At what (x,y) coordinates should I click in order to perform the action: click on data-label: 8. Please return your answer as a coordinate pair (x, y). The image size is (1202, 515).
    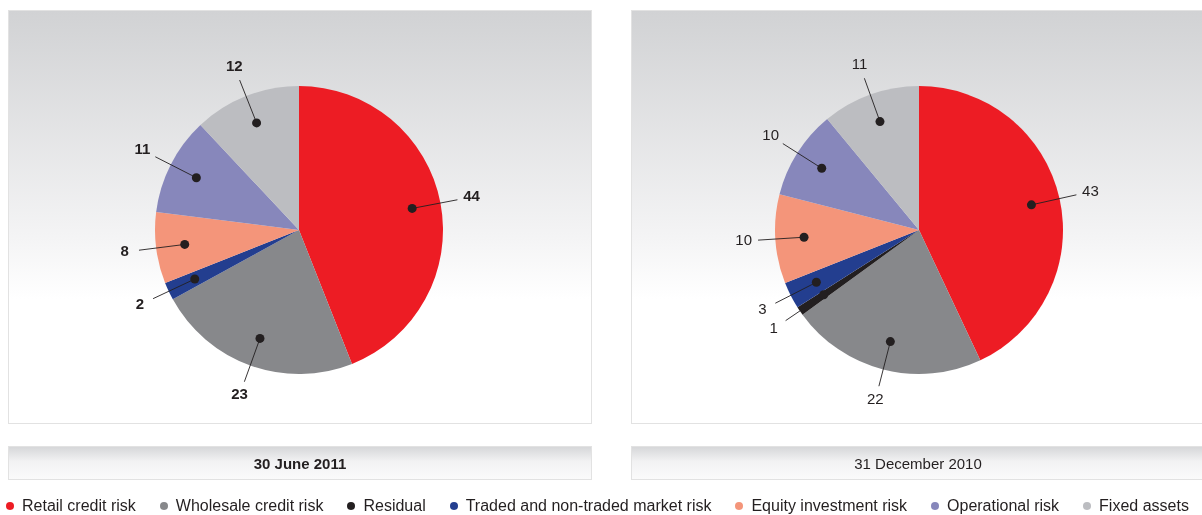
    Looking at the image, I should click on (124, 251).